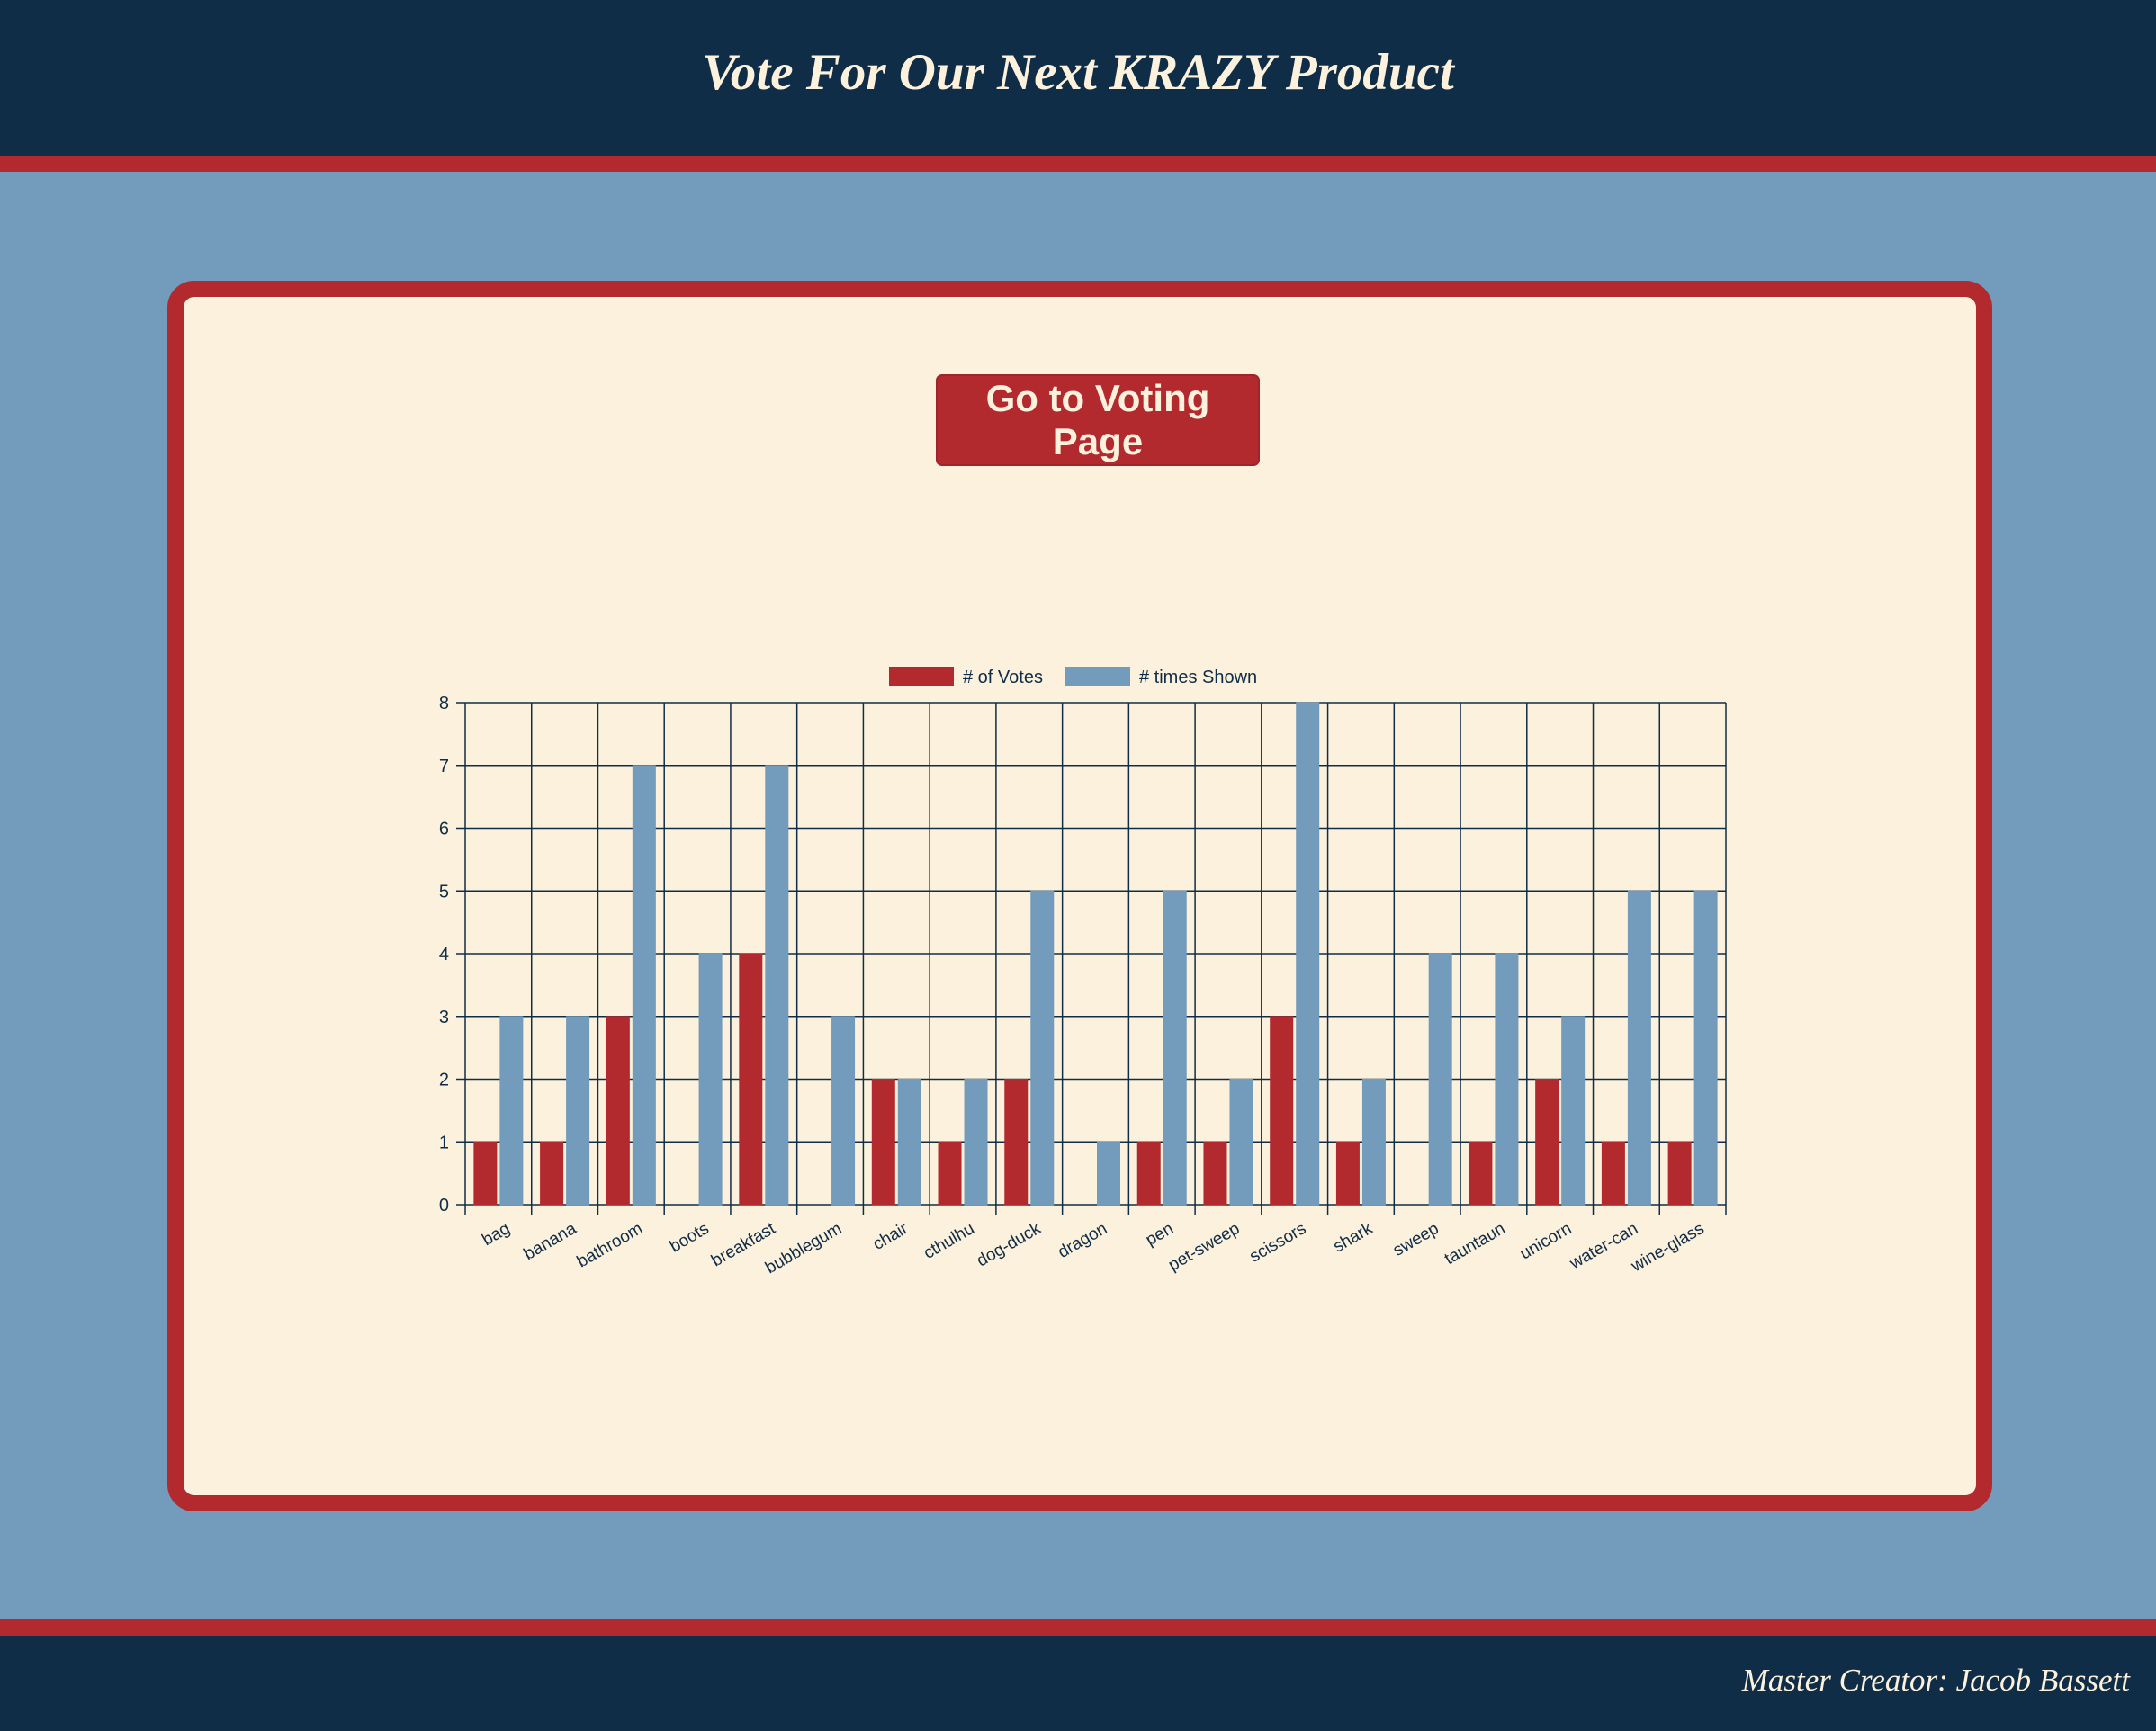  I want to click on x-tick-label: tauntaun, so click(1475, 1244).